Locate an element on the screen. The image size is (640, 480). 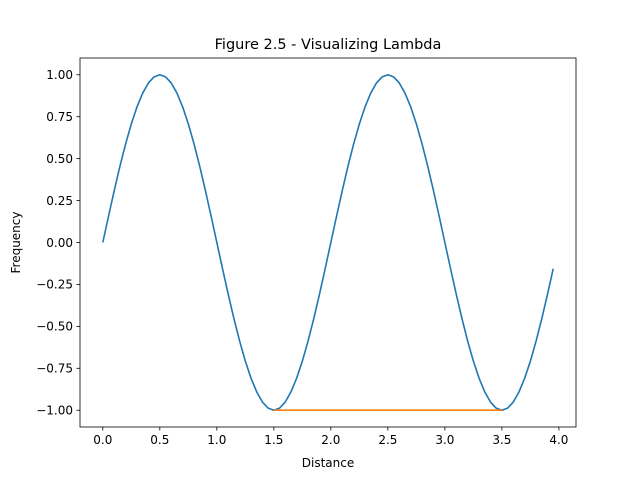
x-tick-label: 0.5 is located at coordinates (159, 440).